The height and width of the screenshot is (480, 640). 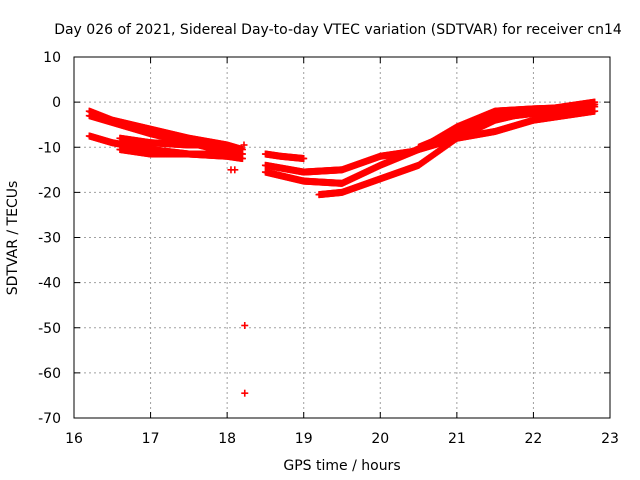 What do you see at coordinates (227, 439) in the screenshot?
I see `x-tick-label: 18` at bounding box center [227, 439].